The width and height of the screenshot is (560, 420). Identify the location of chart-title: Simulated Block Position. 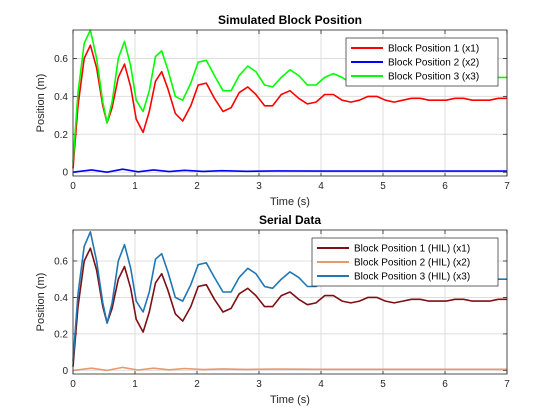
(290, 20).